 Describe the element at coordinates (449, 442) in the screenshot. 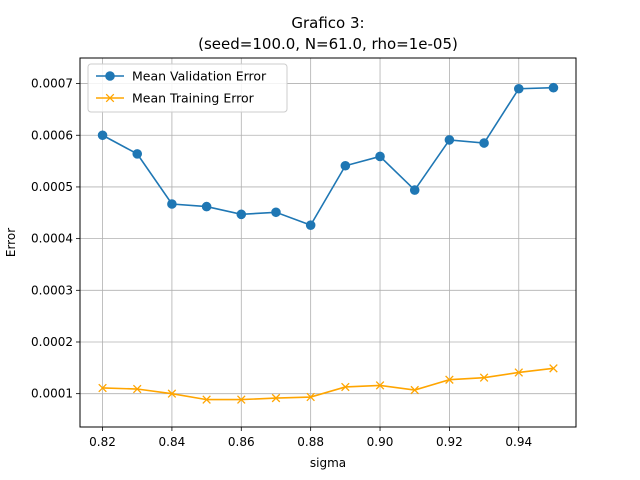

I see `x-tick-label: 0.92` at that location.